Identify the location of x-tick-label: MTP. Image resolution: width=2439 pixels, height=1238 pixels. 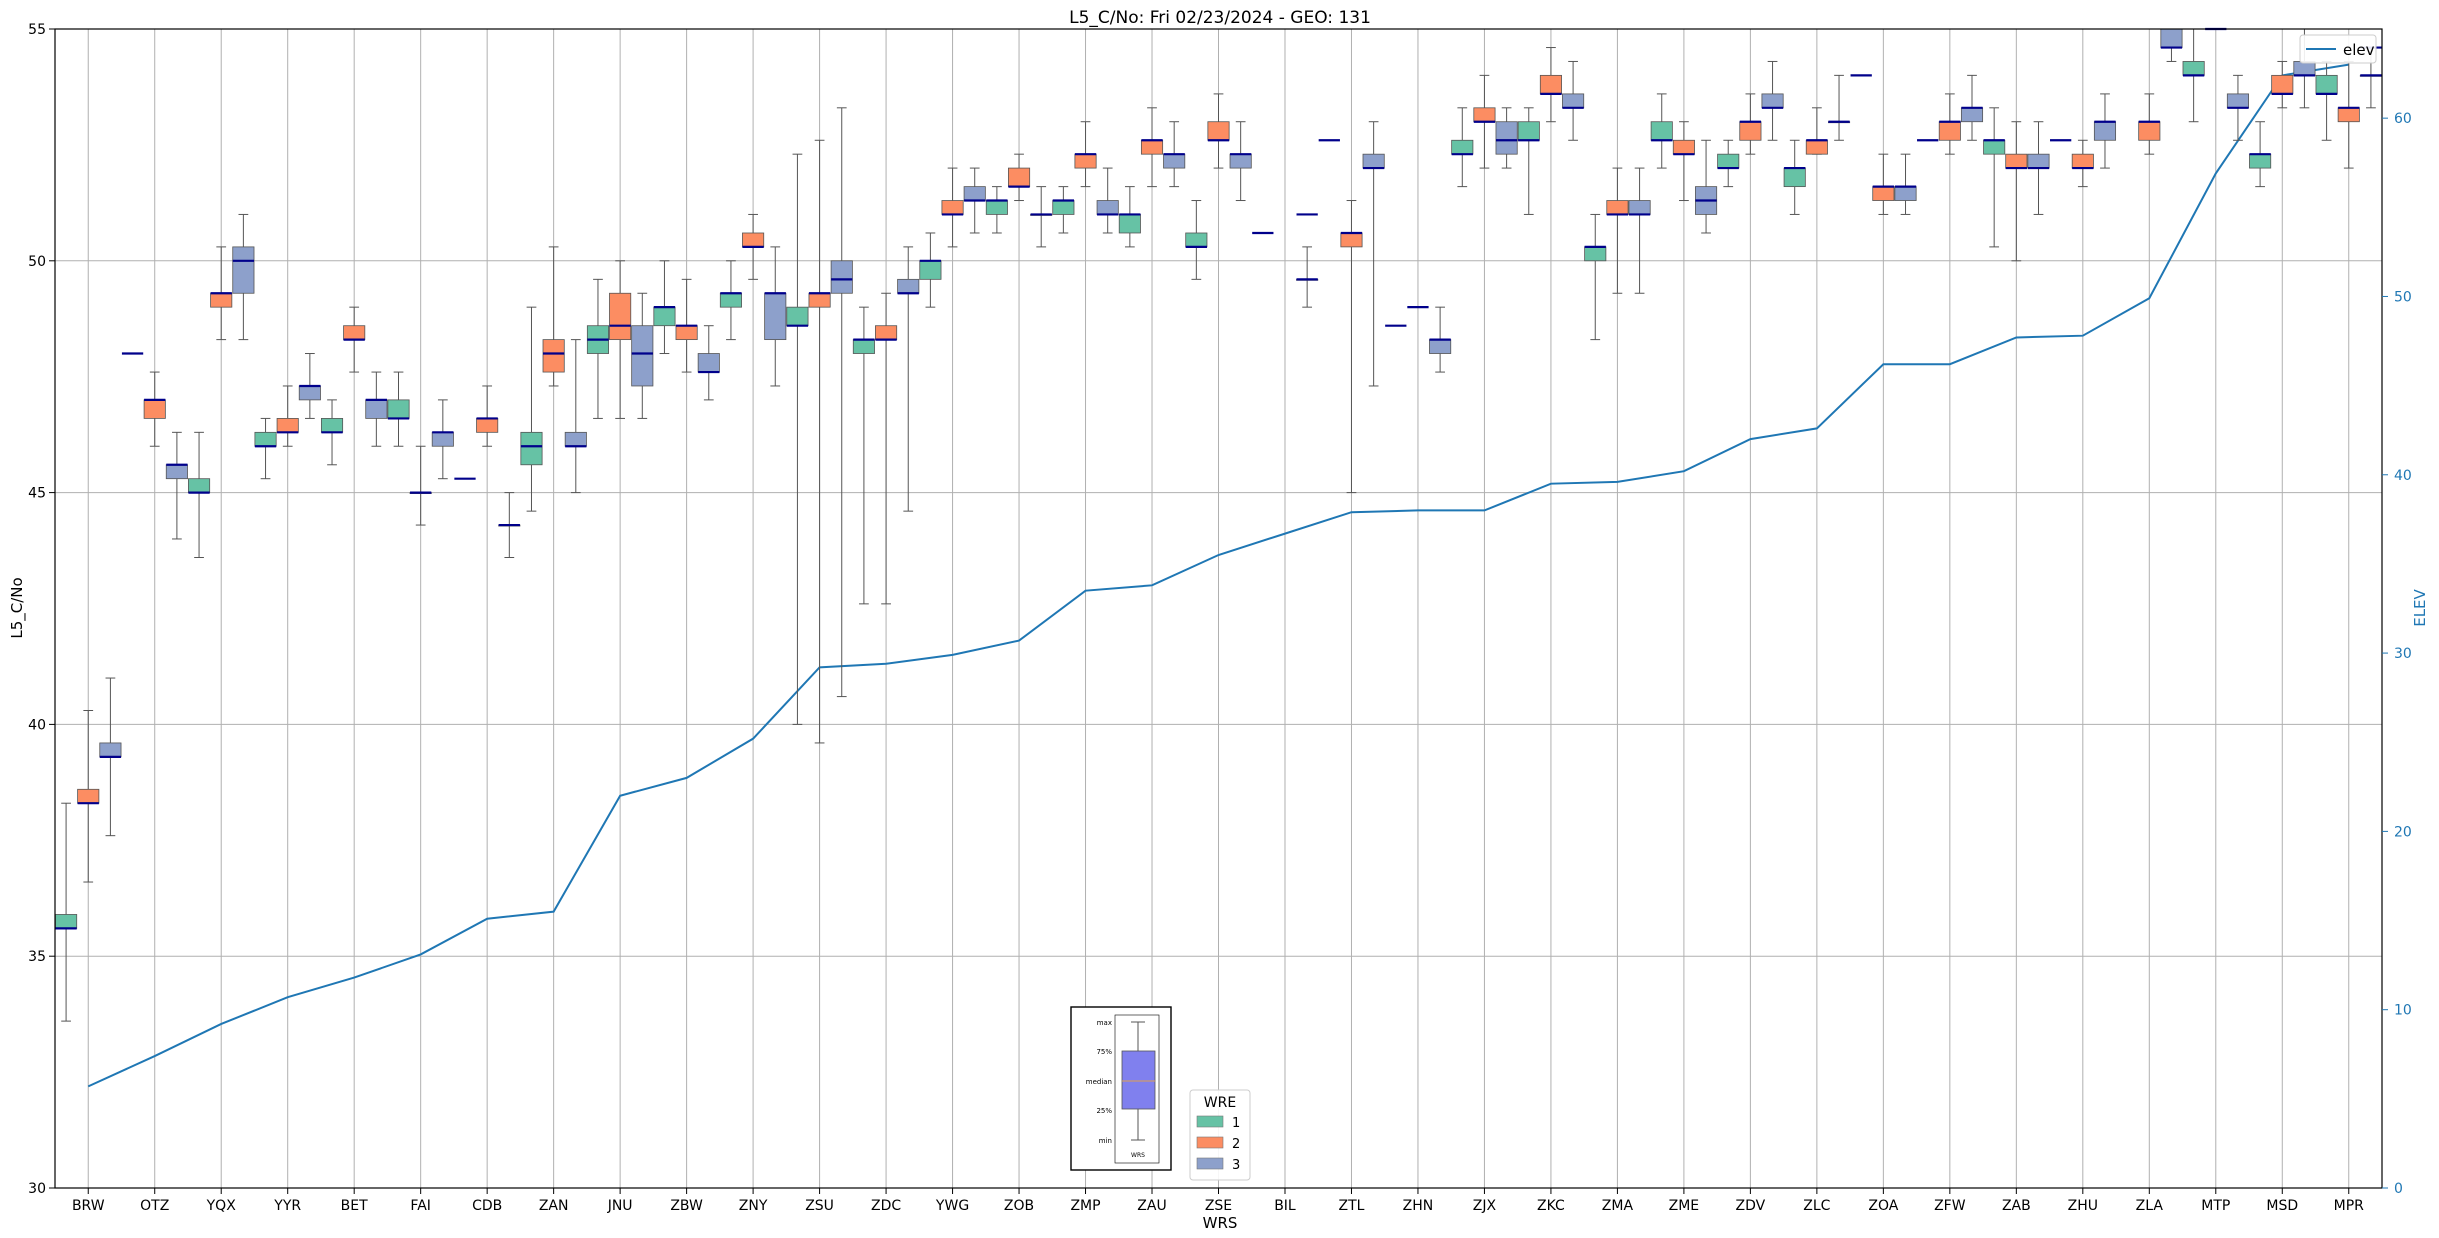
(2215, 1206).